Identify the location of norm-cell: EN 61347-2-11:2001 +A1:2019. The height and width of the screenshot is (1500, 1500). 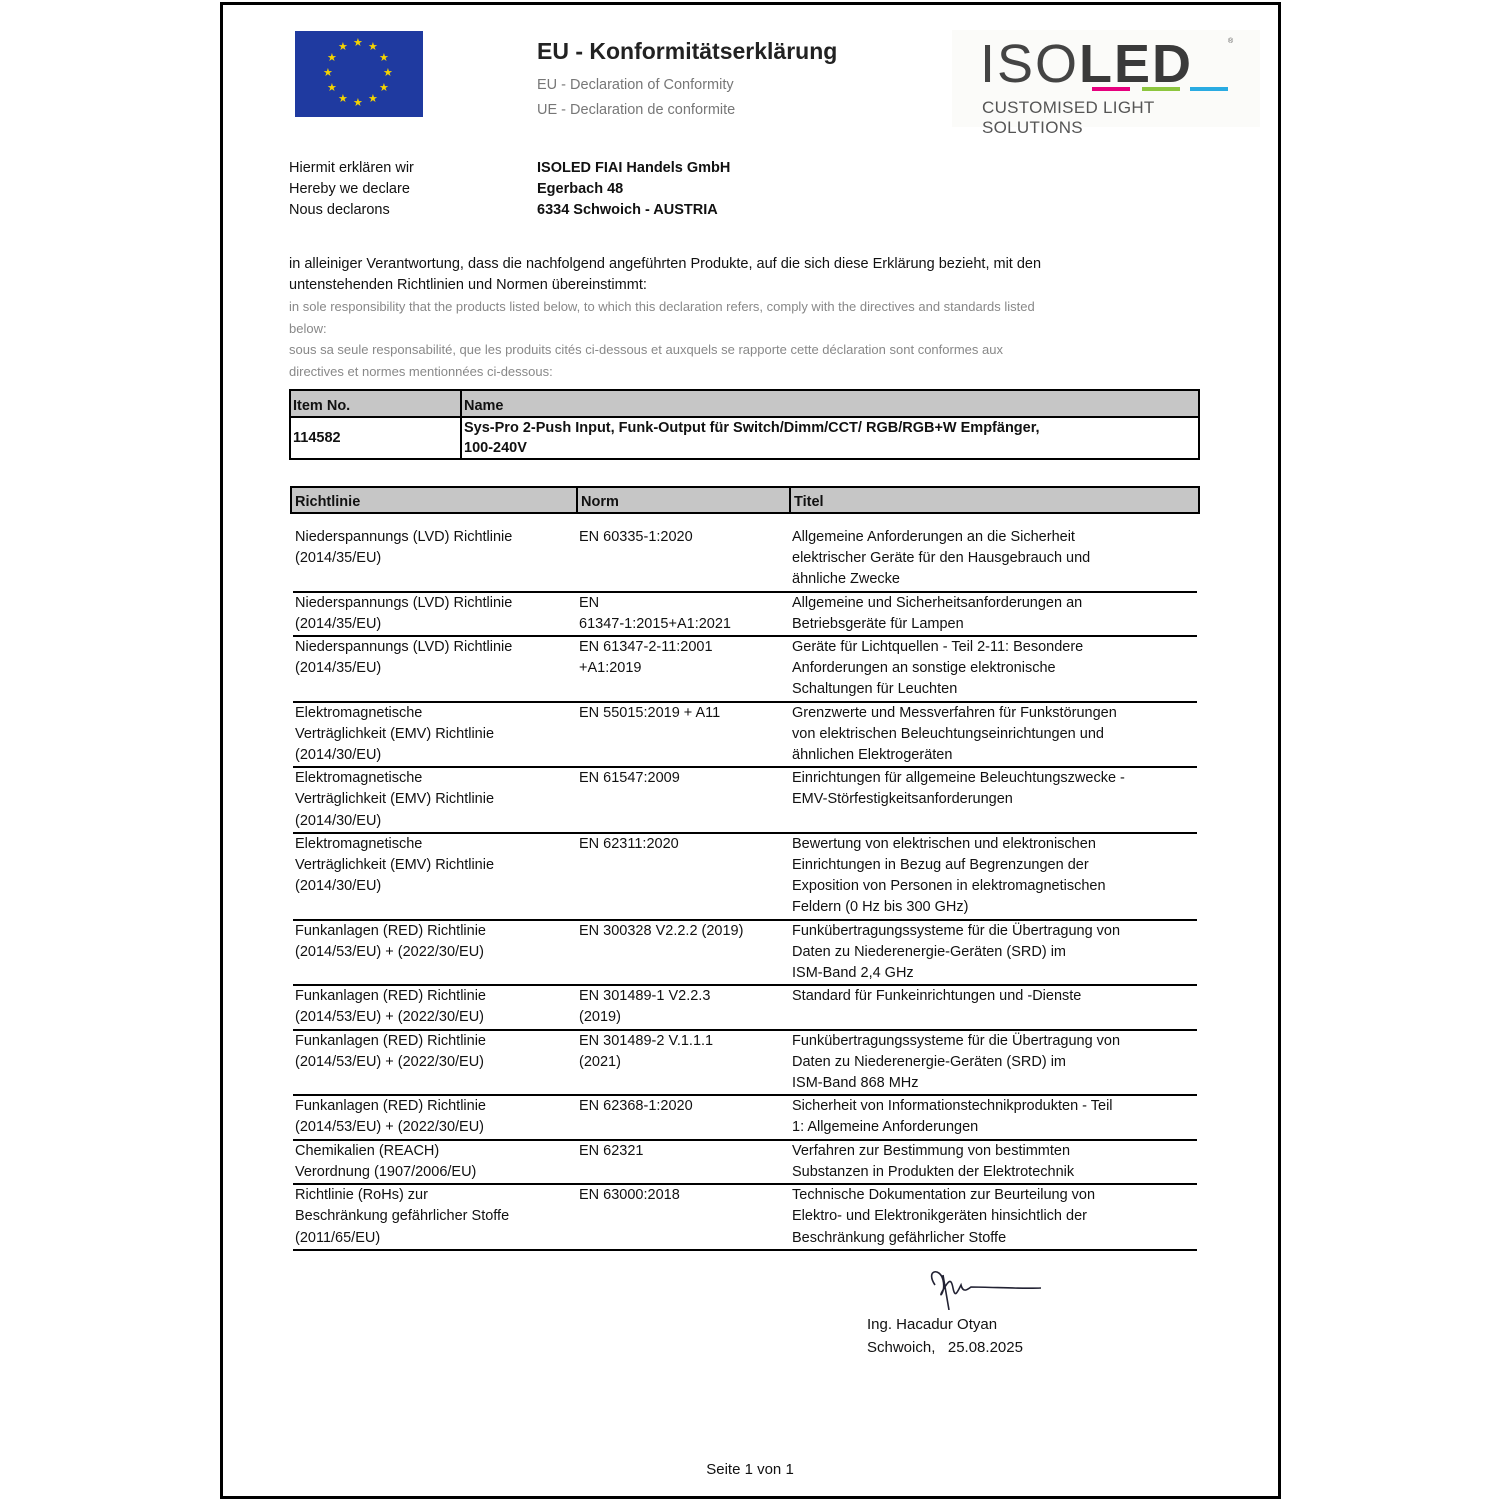
(646, 658).